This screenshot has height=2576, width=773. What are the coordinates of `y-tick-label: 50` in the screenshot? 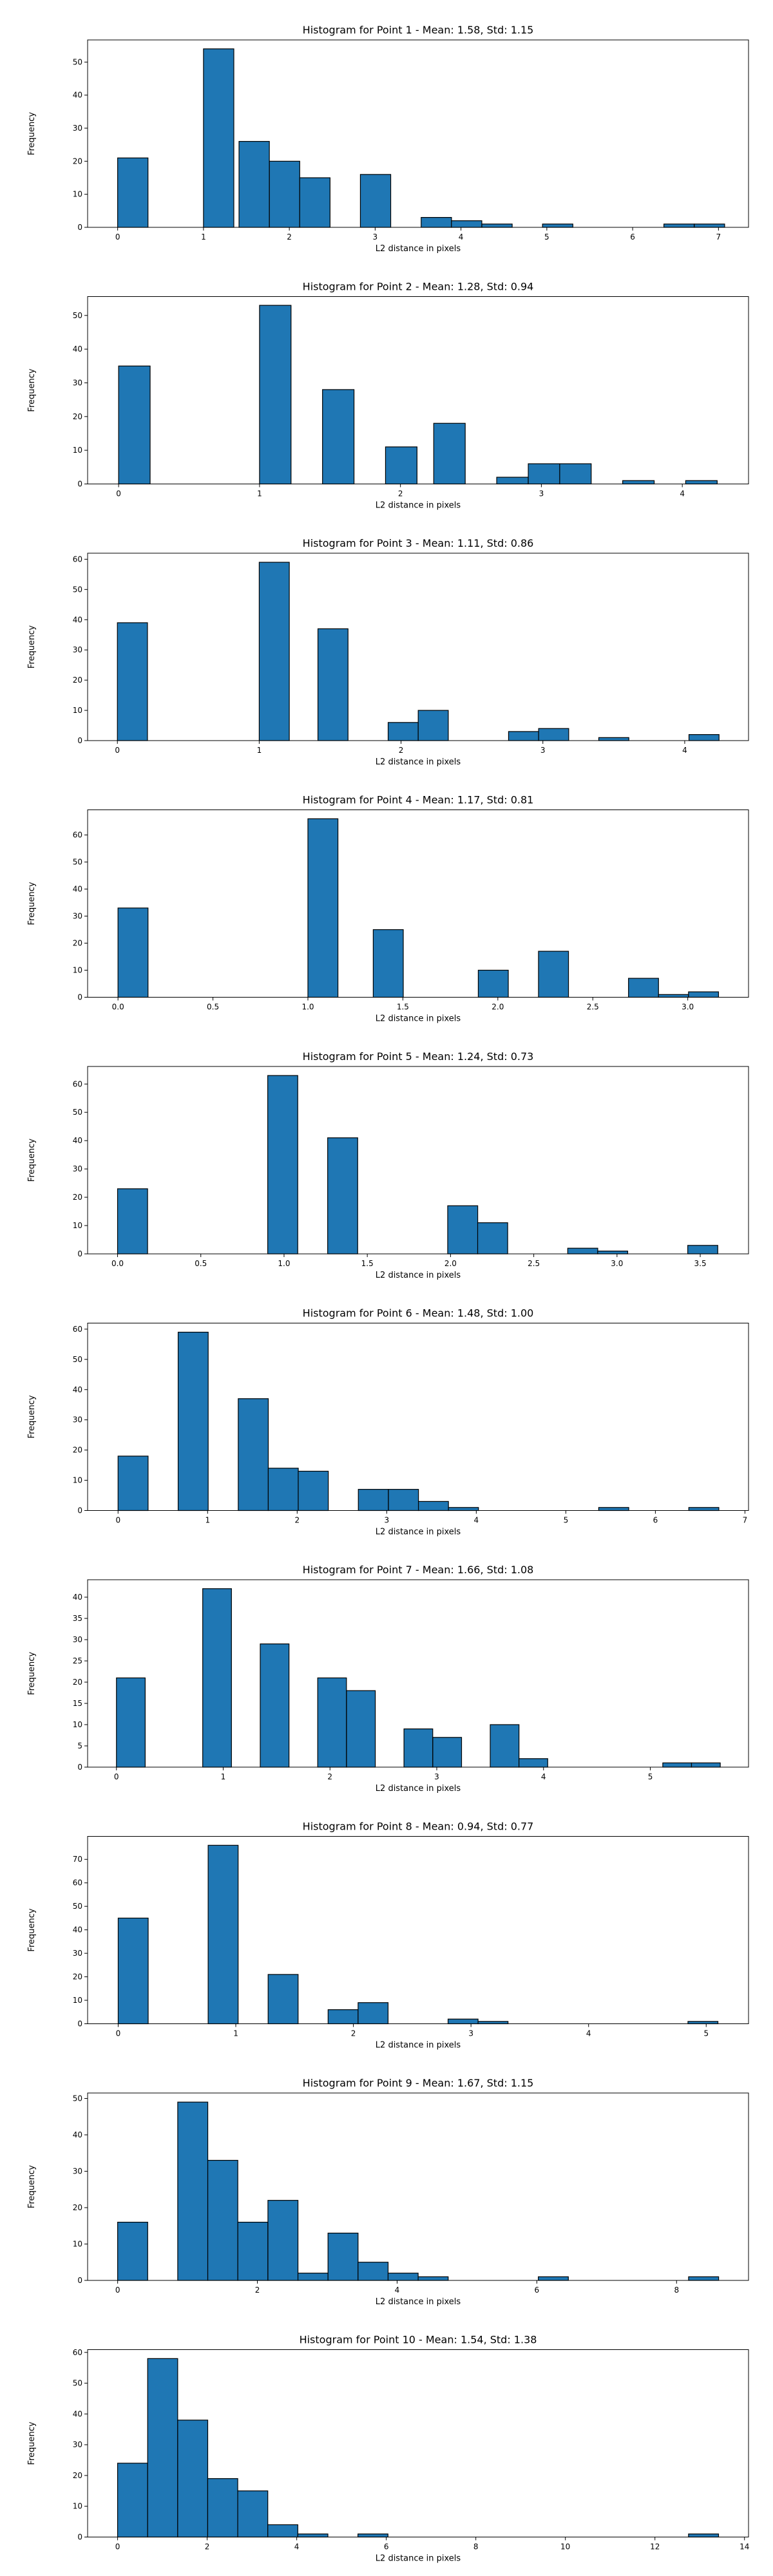 It's located at (77, 2099).